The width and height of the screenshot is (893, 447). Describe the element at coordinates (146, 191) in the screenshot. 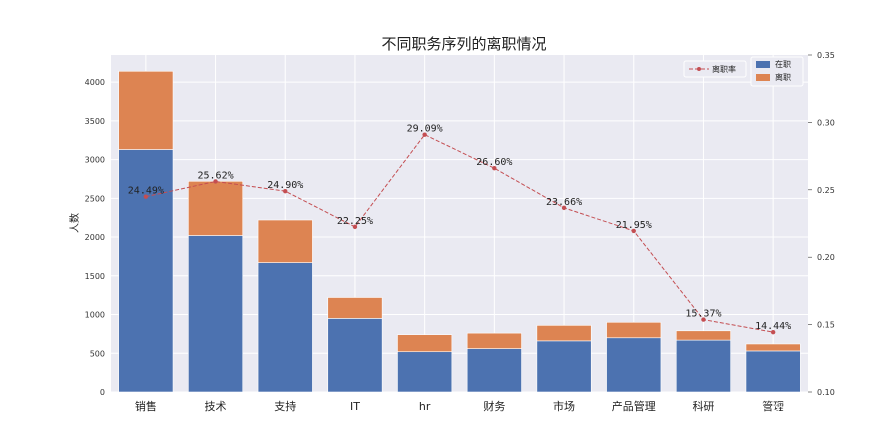

I see `rate-label: 24.49%` at that location.